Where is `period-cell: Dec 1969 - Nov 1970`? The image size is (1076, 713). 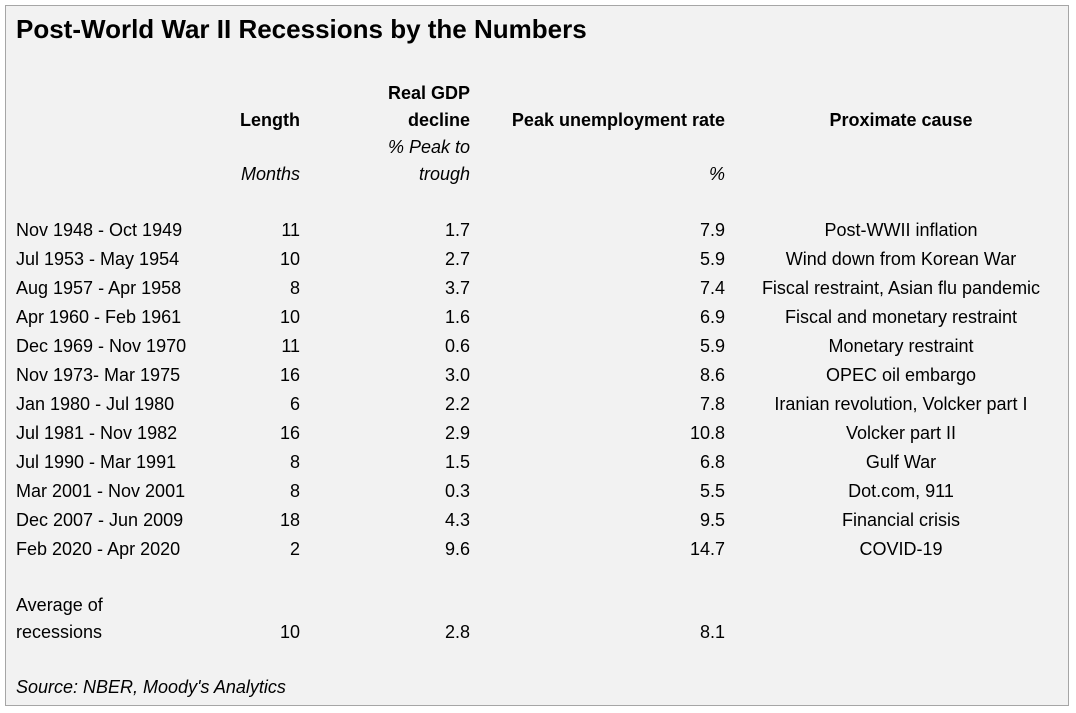 period-cell: Dec 1969 - Nov 1970 is located at coordinates (101, 346).